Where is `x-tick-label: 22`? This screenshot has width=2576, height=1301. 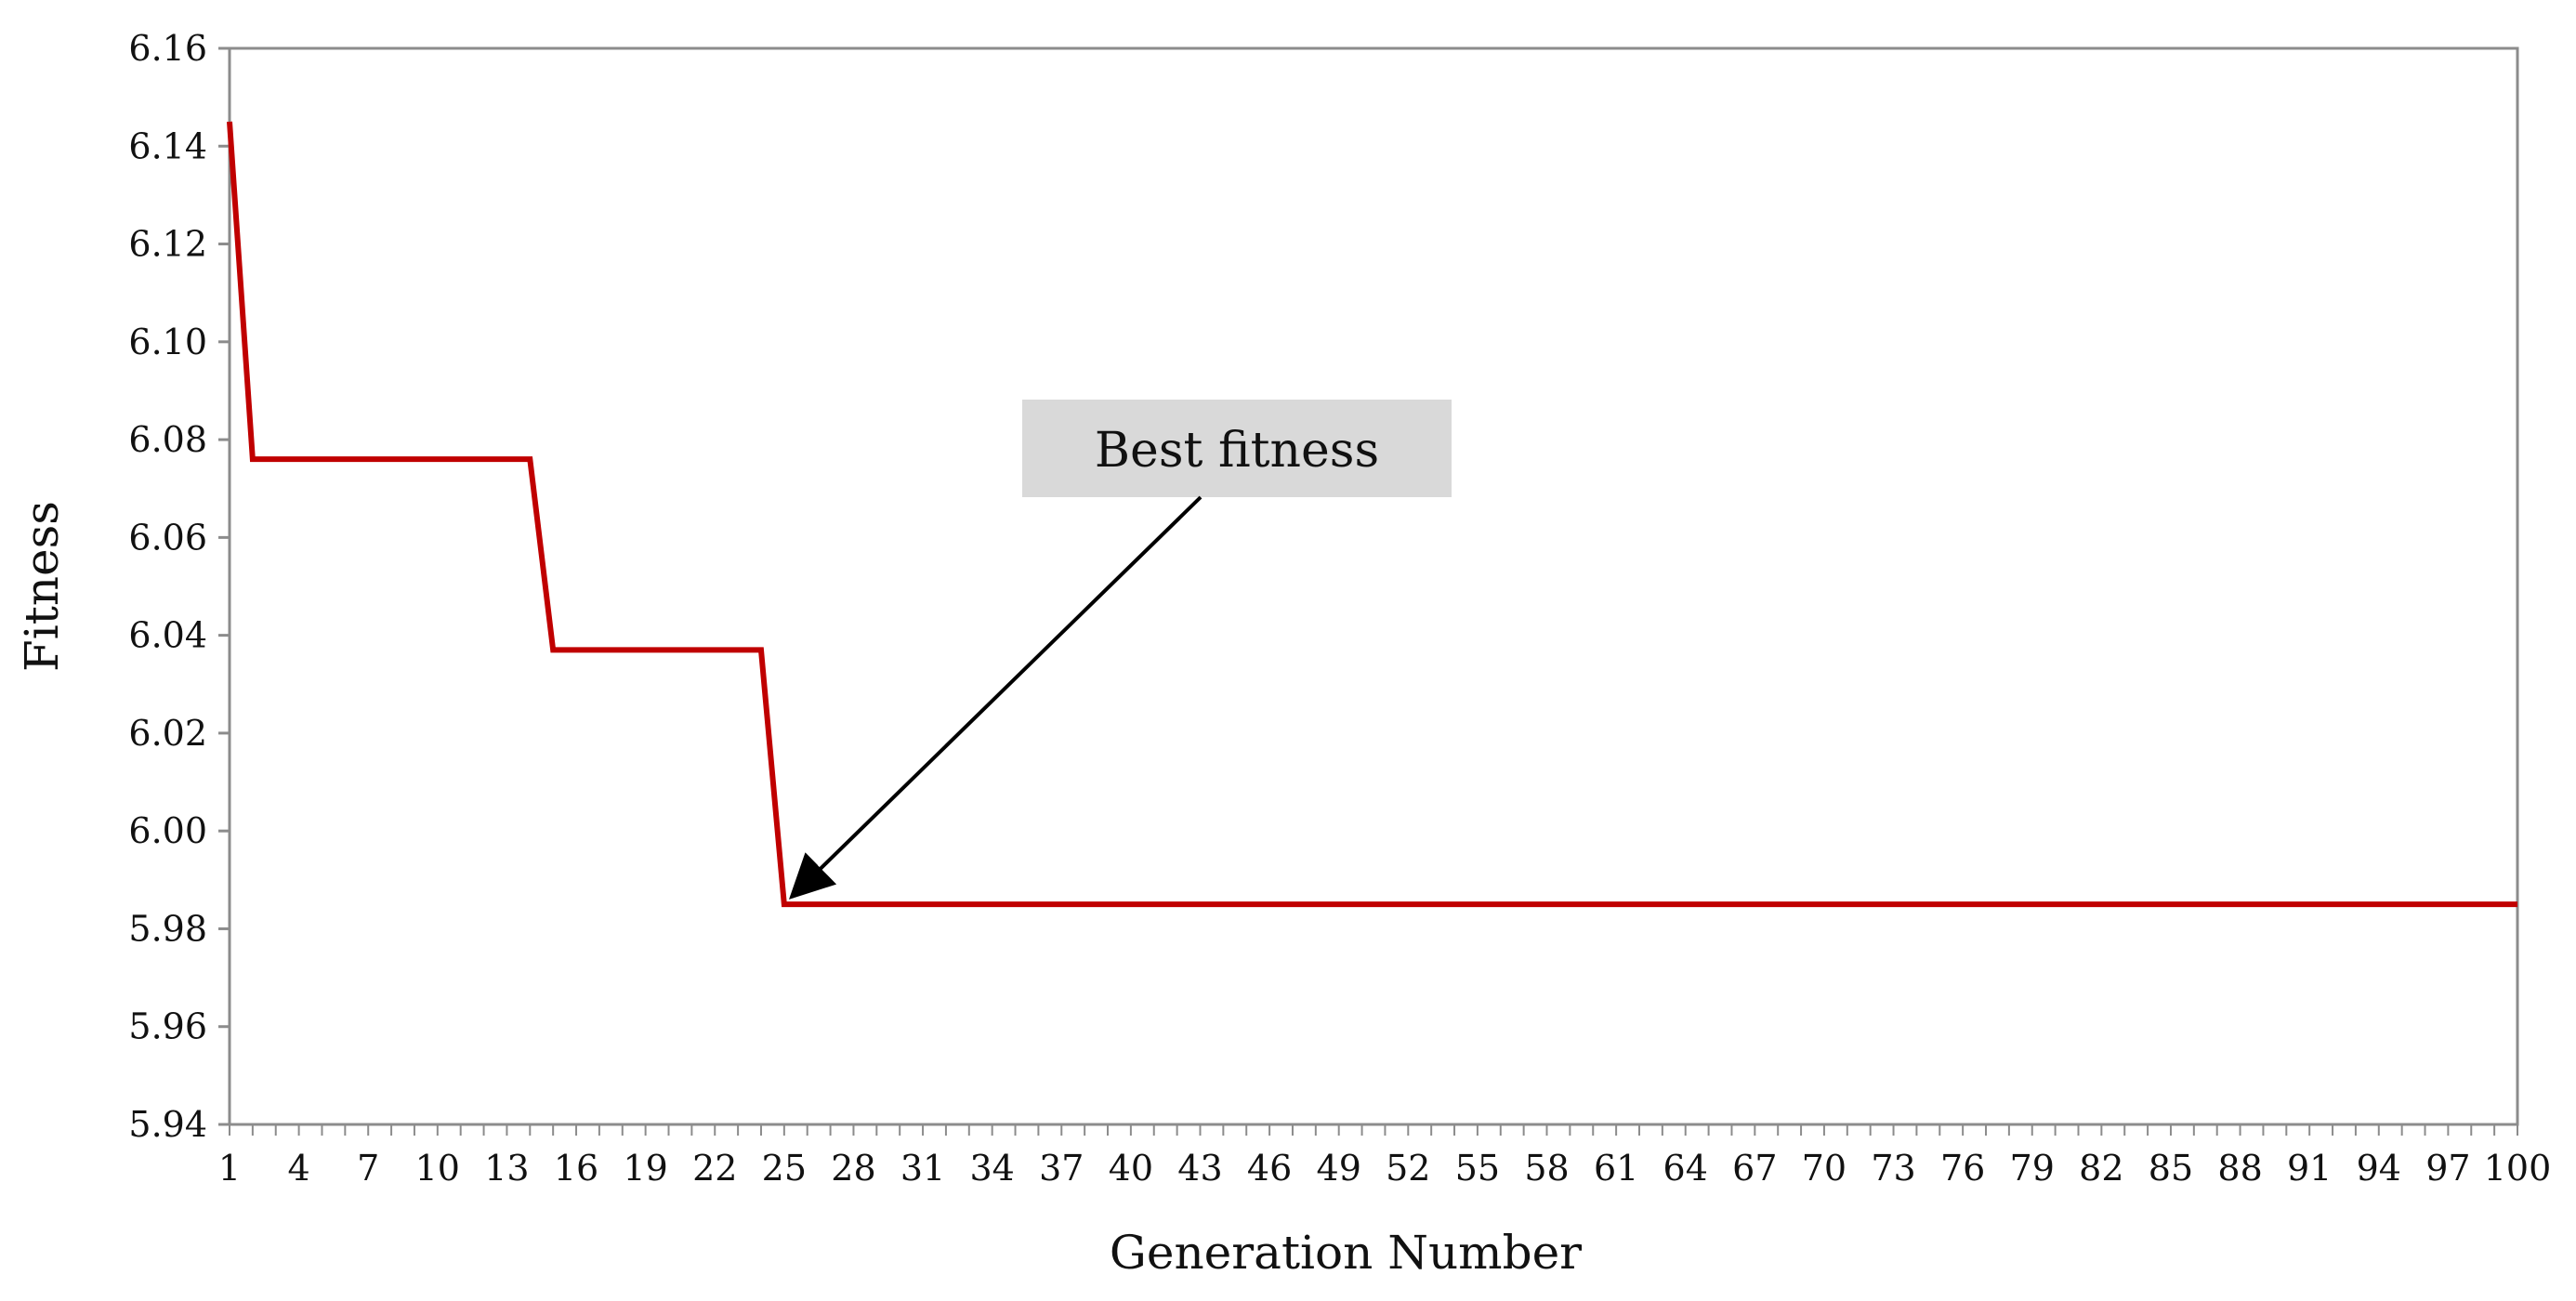
x-tick-label: 22 is located at coordinates (714, 1168).